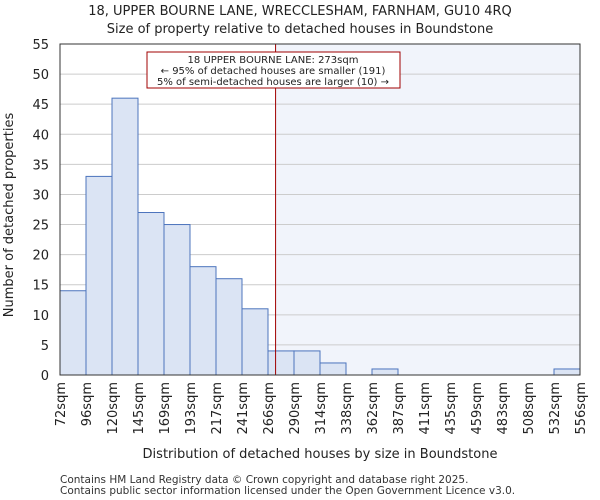 The image size is (600, 500). What do you see at coordinates (40, 316) in the screenshot?
I see `y-tick-label: 10` at bounding box center [40, 316].